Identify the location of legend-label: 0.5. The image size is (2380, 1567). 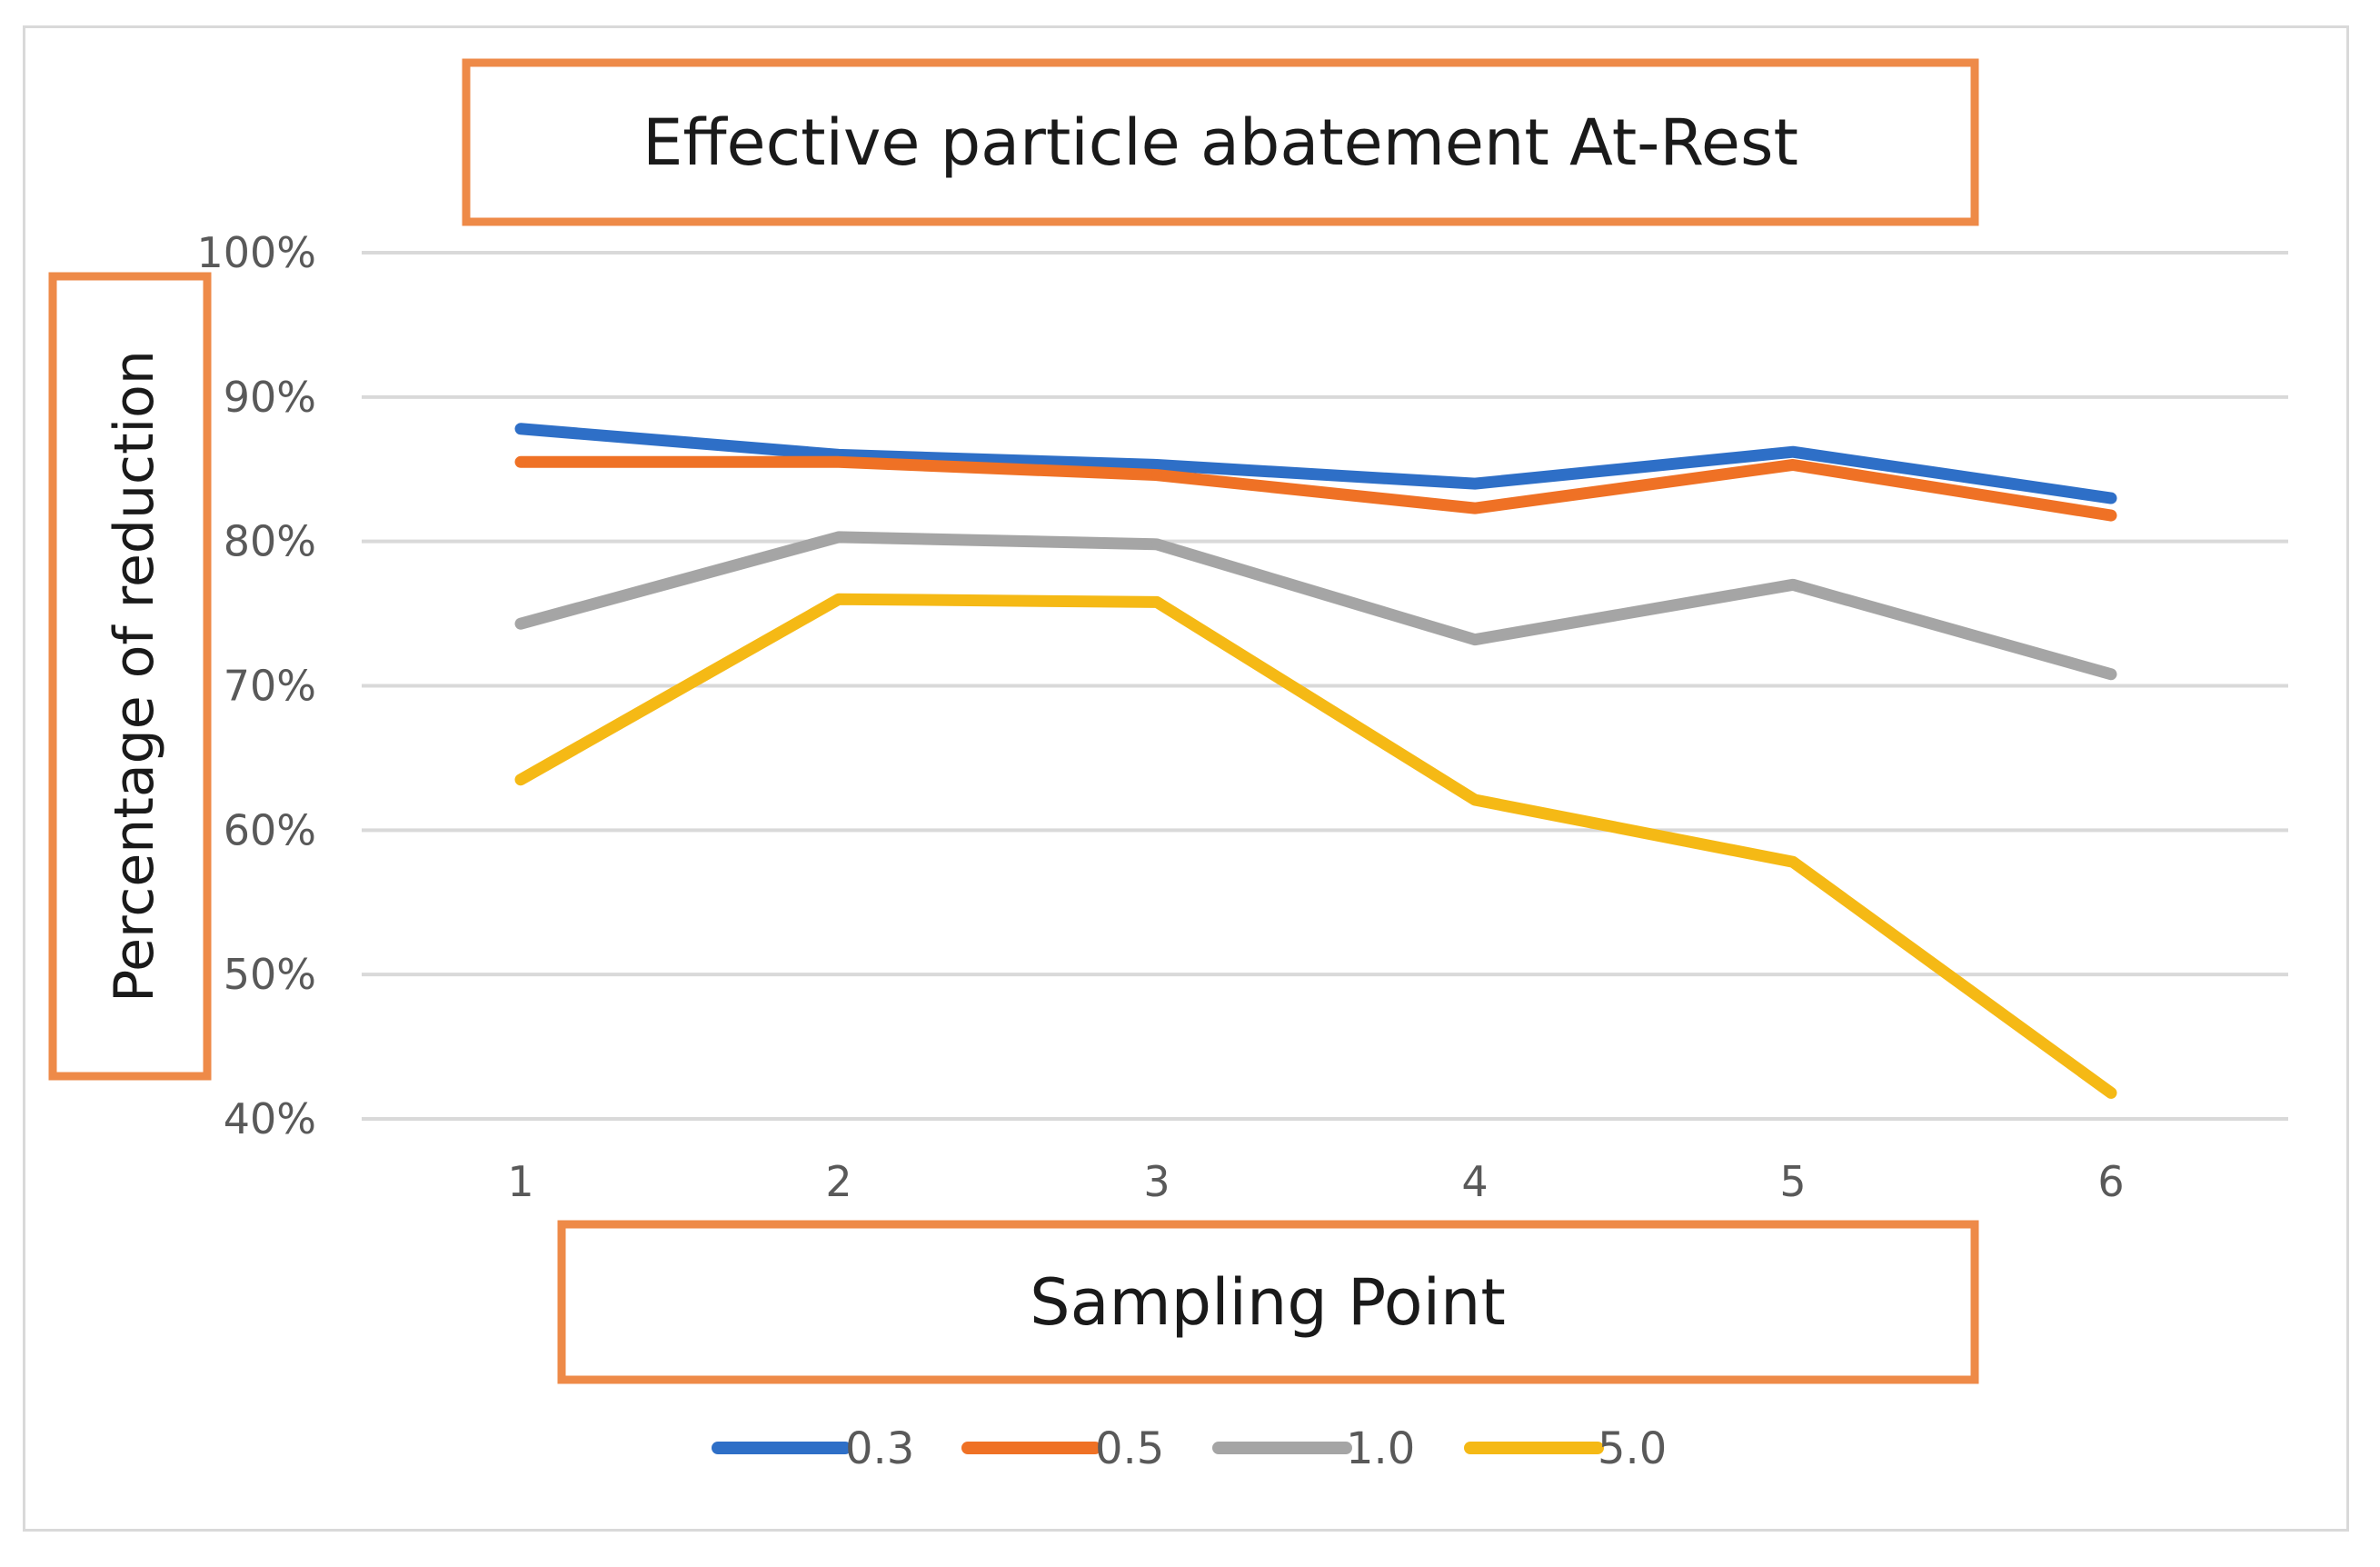
(1129, 1448).